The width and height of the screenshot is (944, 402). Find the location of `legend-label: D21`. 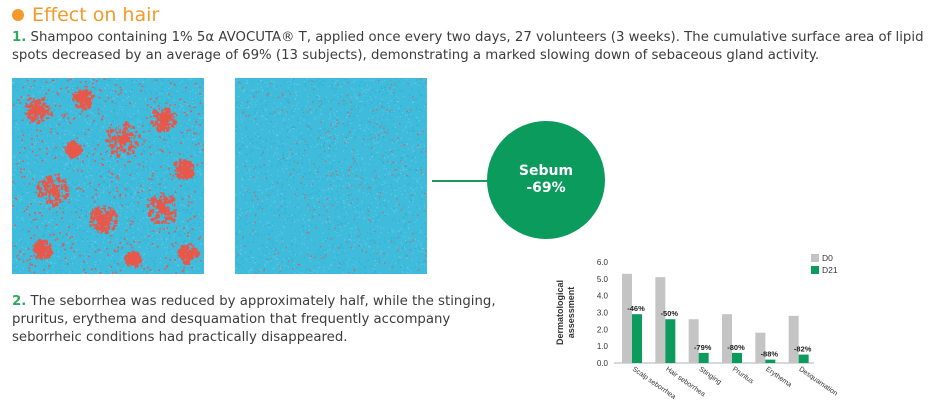

legend-label: D21 is located at coordinates (830, 270).